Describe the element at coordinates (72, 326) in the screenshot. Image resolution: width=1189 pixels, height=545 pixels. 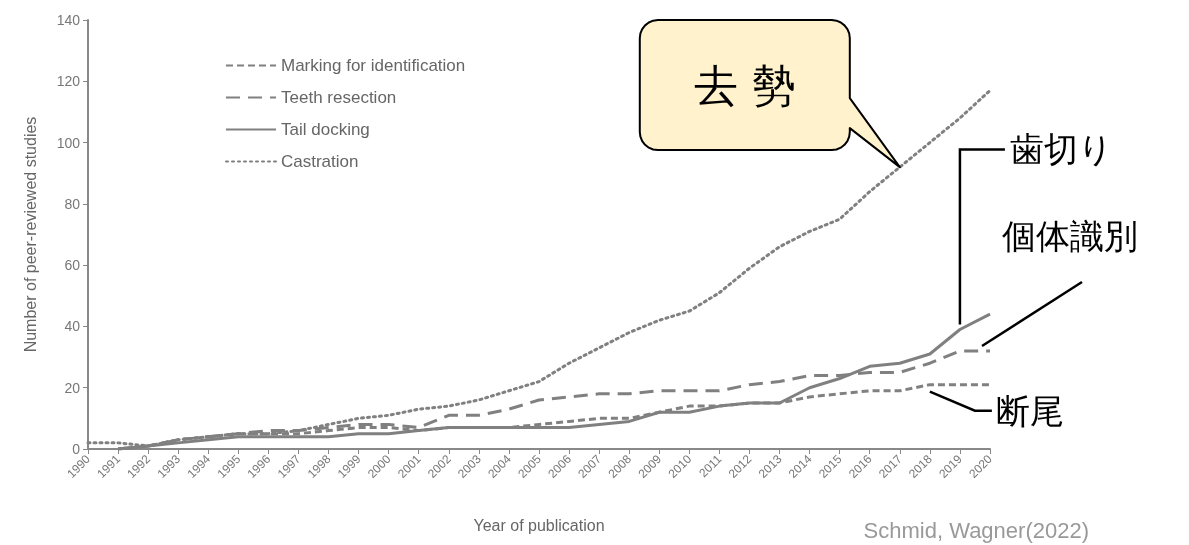
I see `y-tick-label: 40` at that location.